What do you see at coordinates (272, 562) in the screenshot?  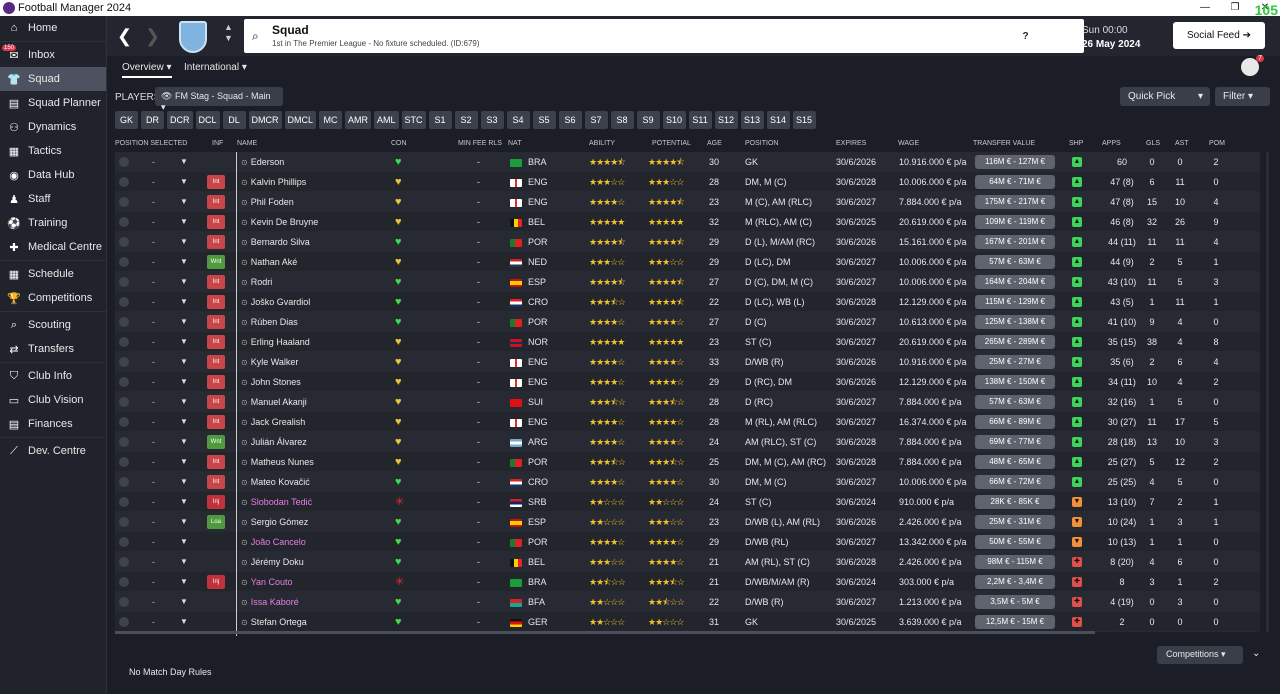 I see `player-name: ⊙ Jérémy Doku` at bounding box center [272, 562].